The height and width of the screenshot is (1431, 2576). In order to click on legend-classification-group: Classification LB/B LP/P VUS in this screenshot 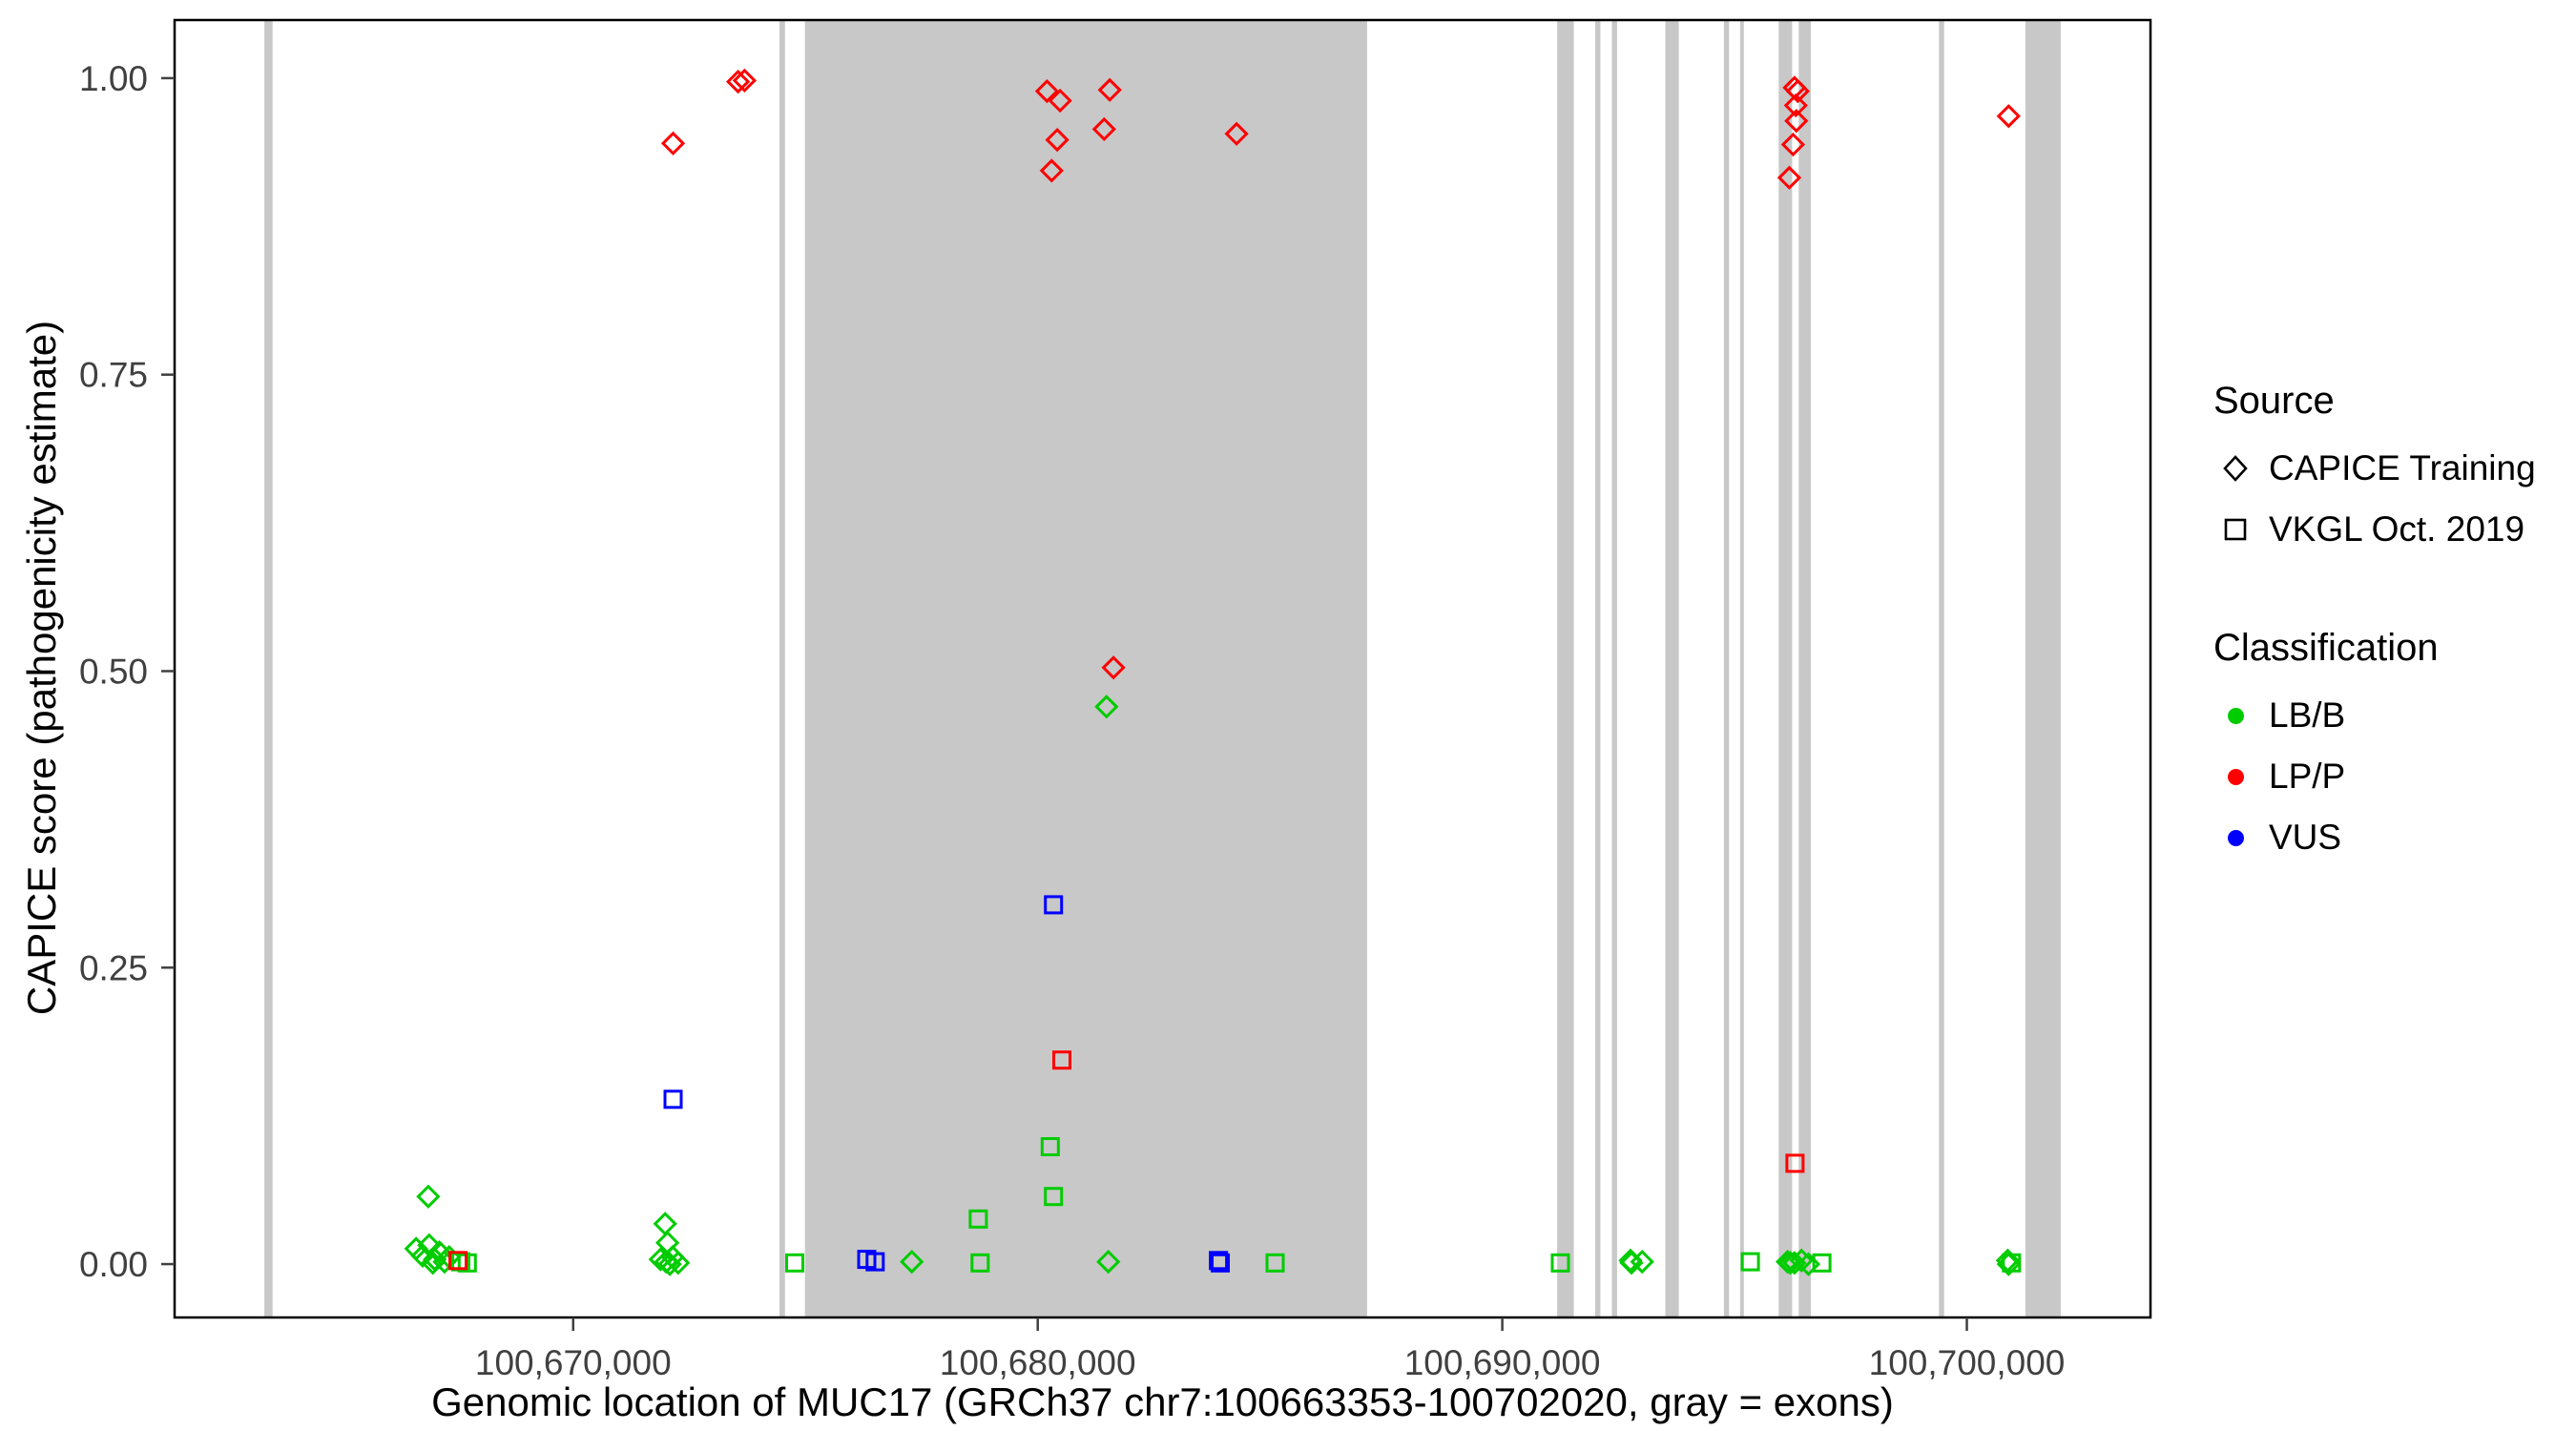, I will do `click(2374, 747)`.